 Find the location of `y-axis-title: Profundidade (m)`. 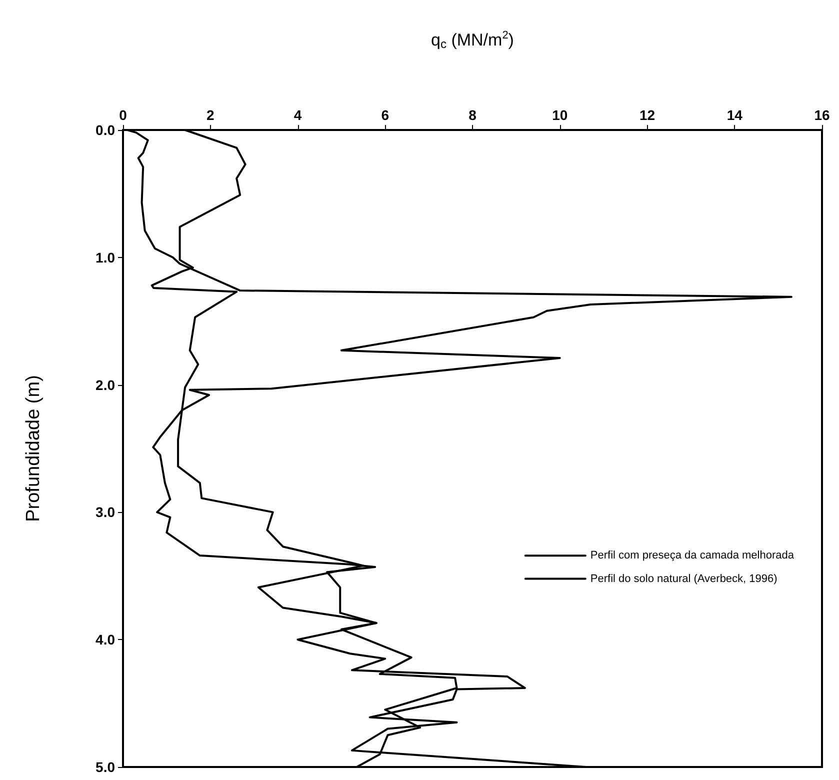

y-axis-title: Profundidade (m) is located at coordinates (33, 448).